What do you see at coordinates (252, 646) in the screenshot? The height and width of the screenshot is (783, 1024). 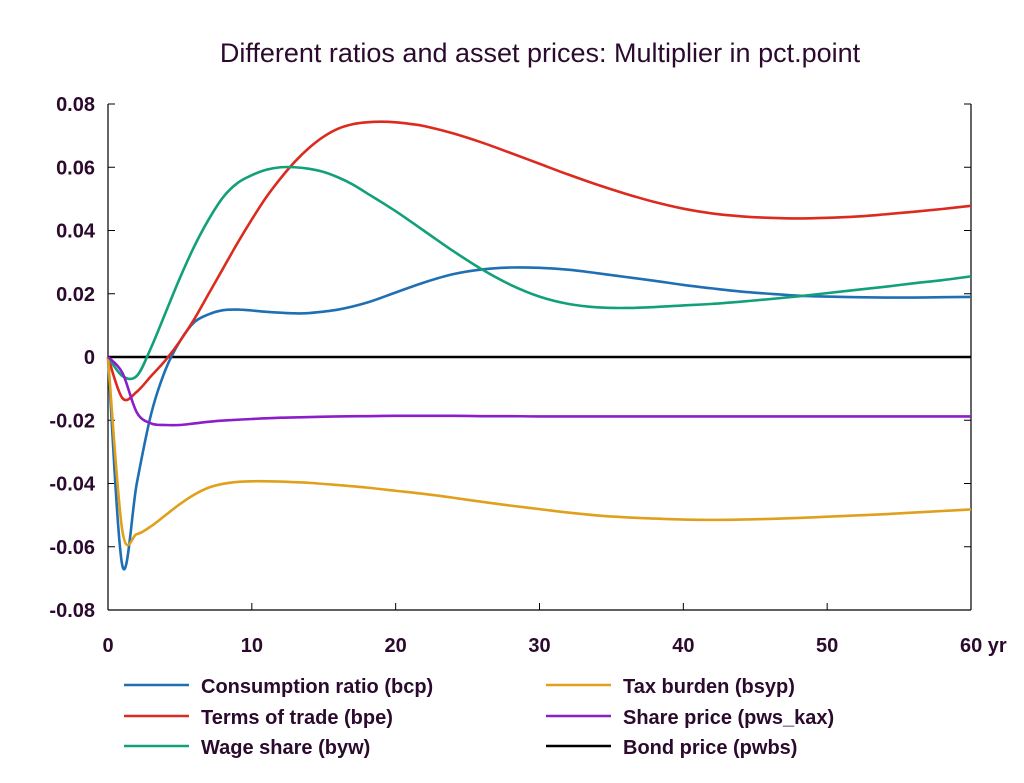 I see `x-tick-label: 10` at bounding box center [252, 646].